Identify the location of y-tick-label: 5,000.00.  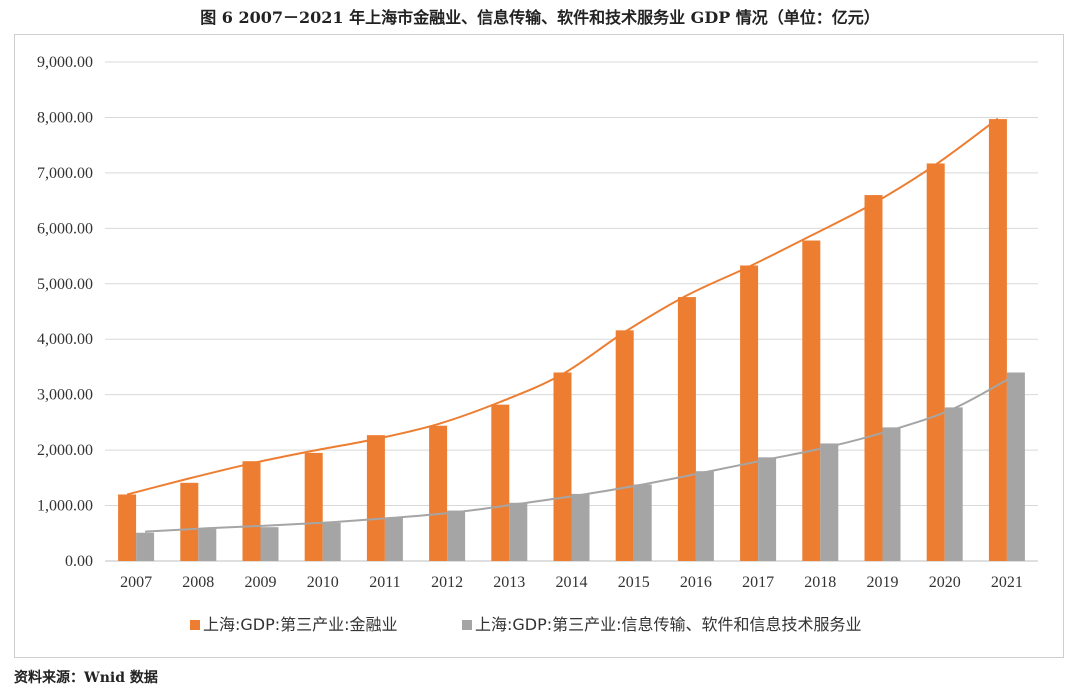
(65, 284).